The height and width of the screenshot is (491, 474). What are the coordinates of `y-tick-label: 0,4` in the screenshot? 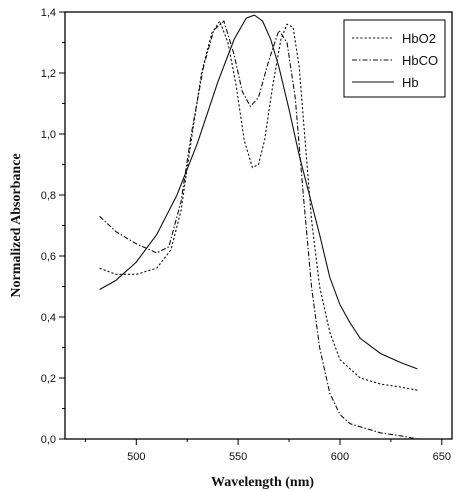 It's located at (48, 318).